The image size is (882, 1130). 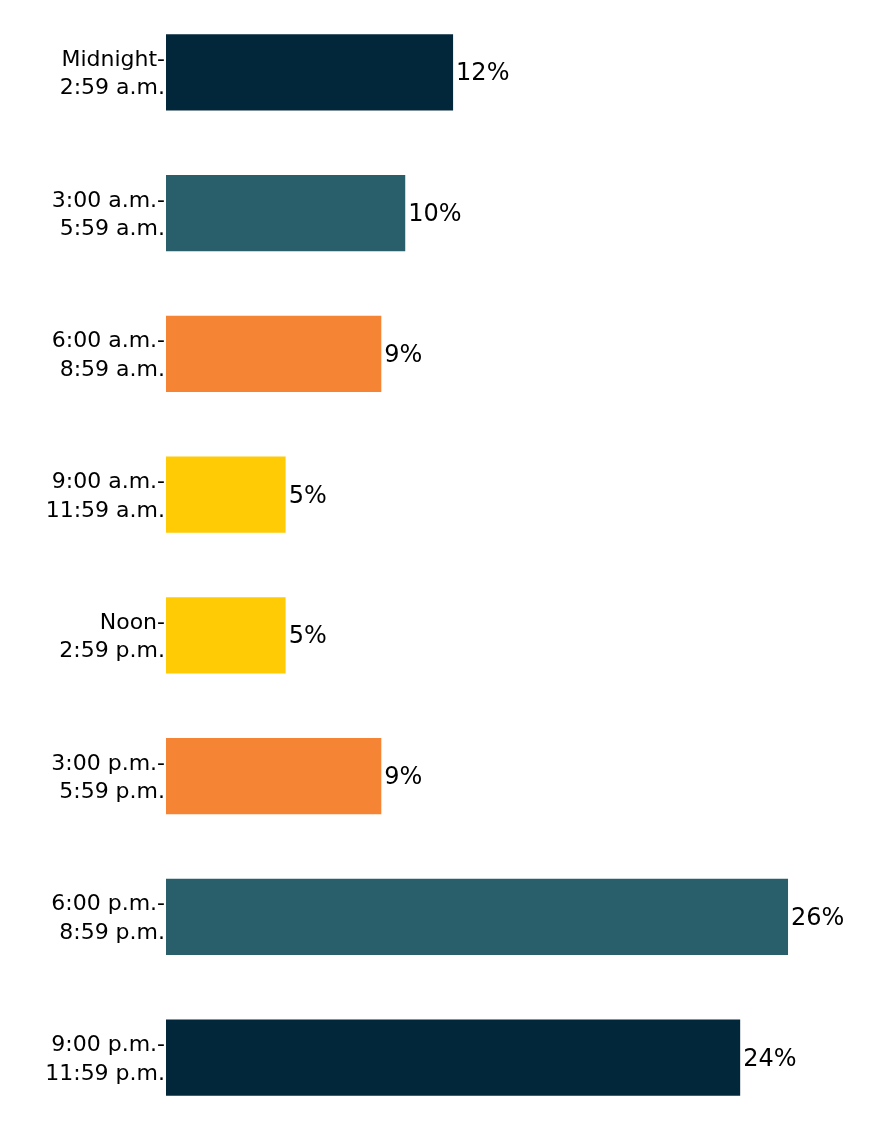 What do you see at coordinates (818, 916) in the screenshot?
I see `data-label: 26%` at bounding box center [818, 916].